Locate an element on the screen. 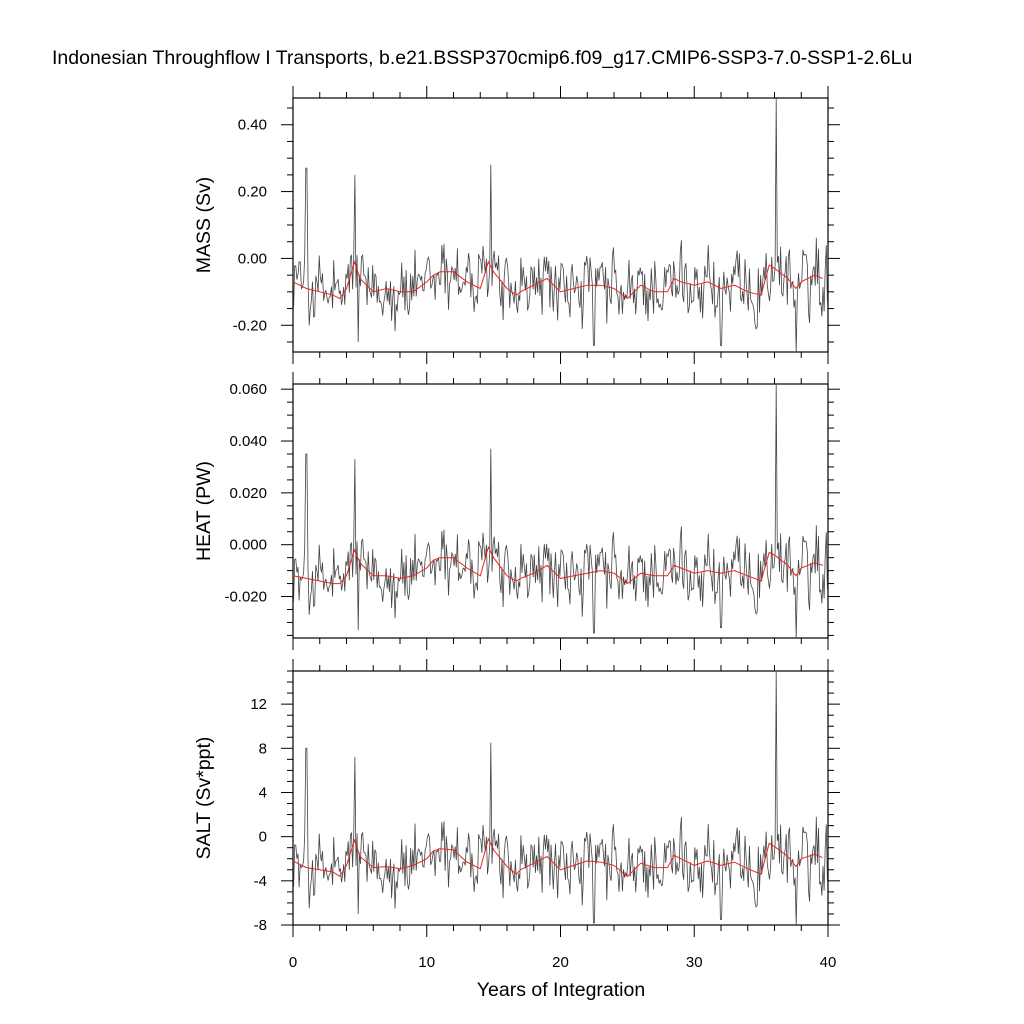  y-tick-label: 0.00 is located at coordinates (252, 258).